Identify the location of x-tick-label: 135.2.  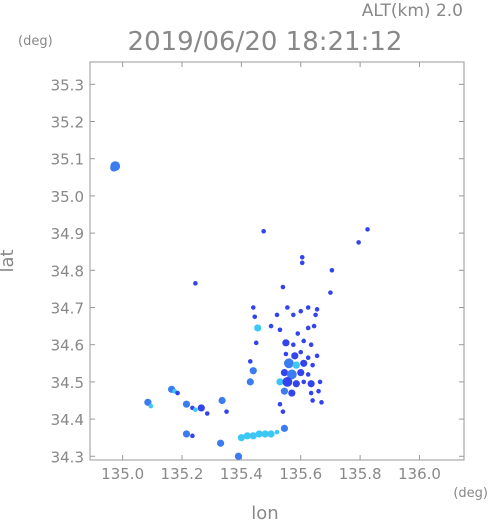
(182, 474).